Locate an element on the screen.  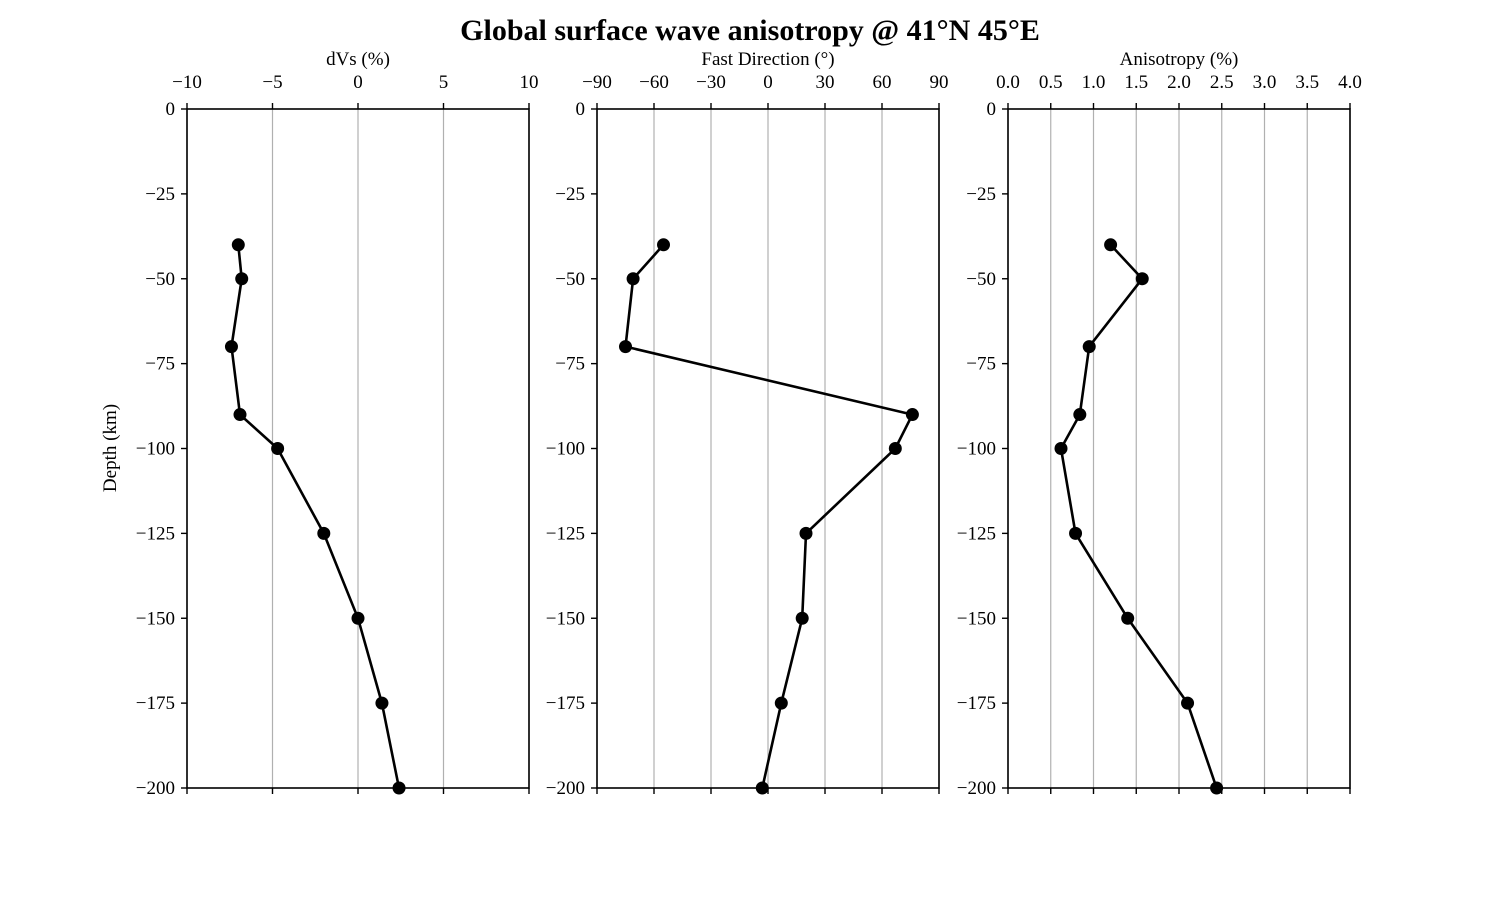
x-tick-label: 2.5 is located at coordinates (1222, 82).